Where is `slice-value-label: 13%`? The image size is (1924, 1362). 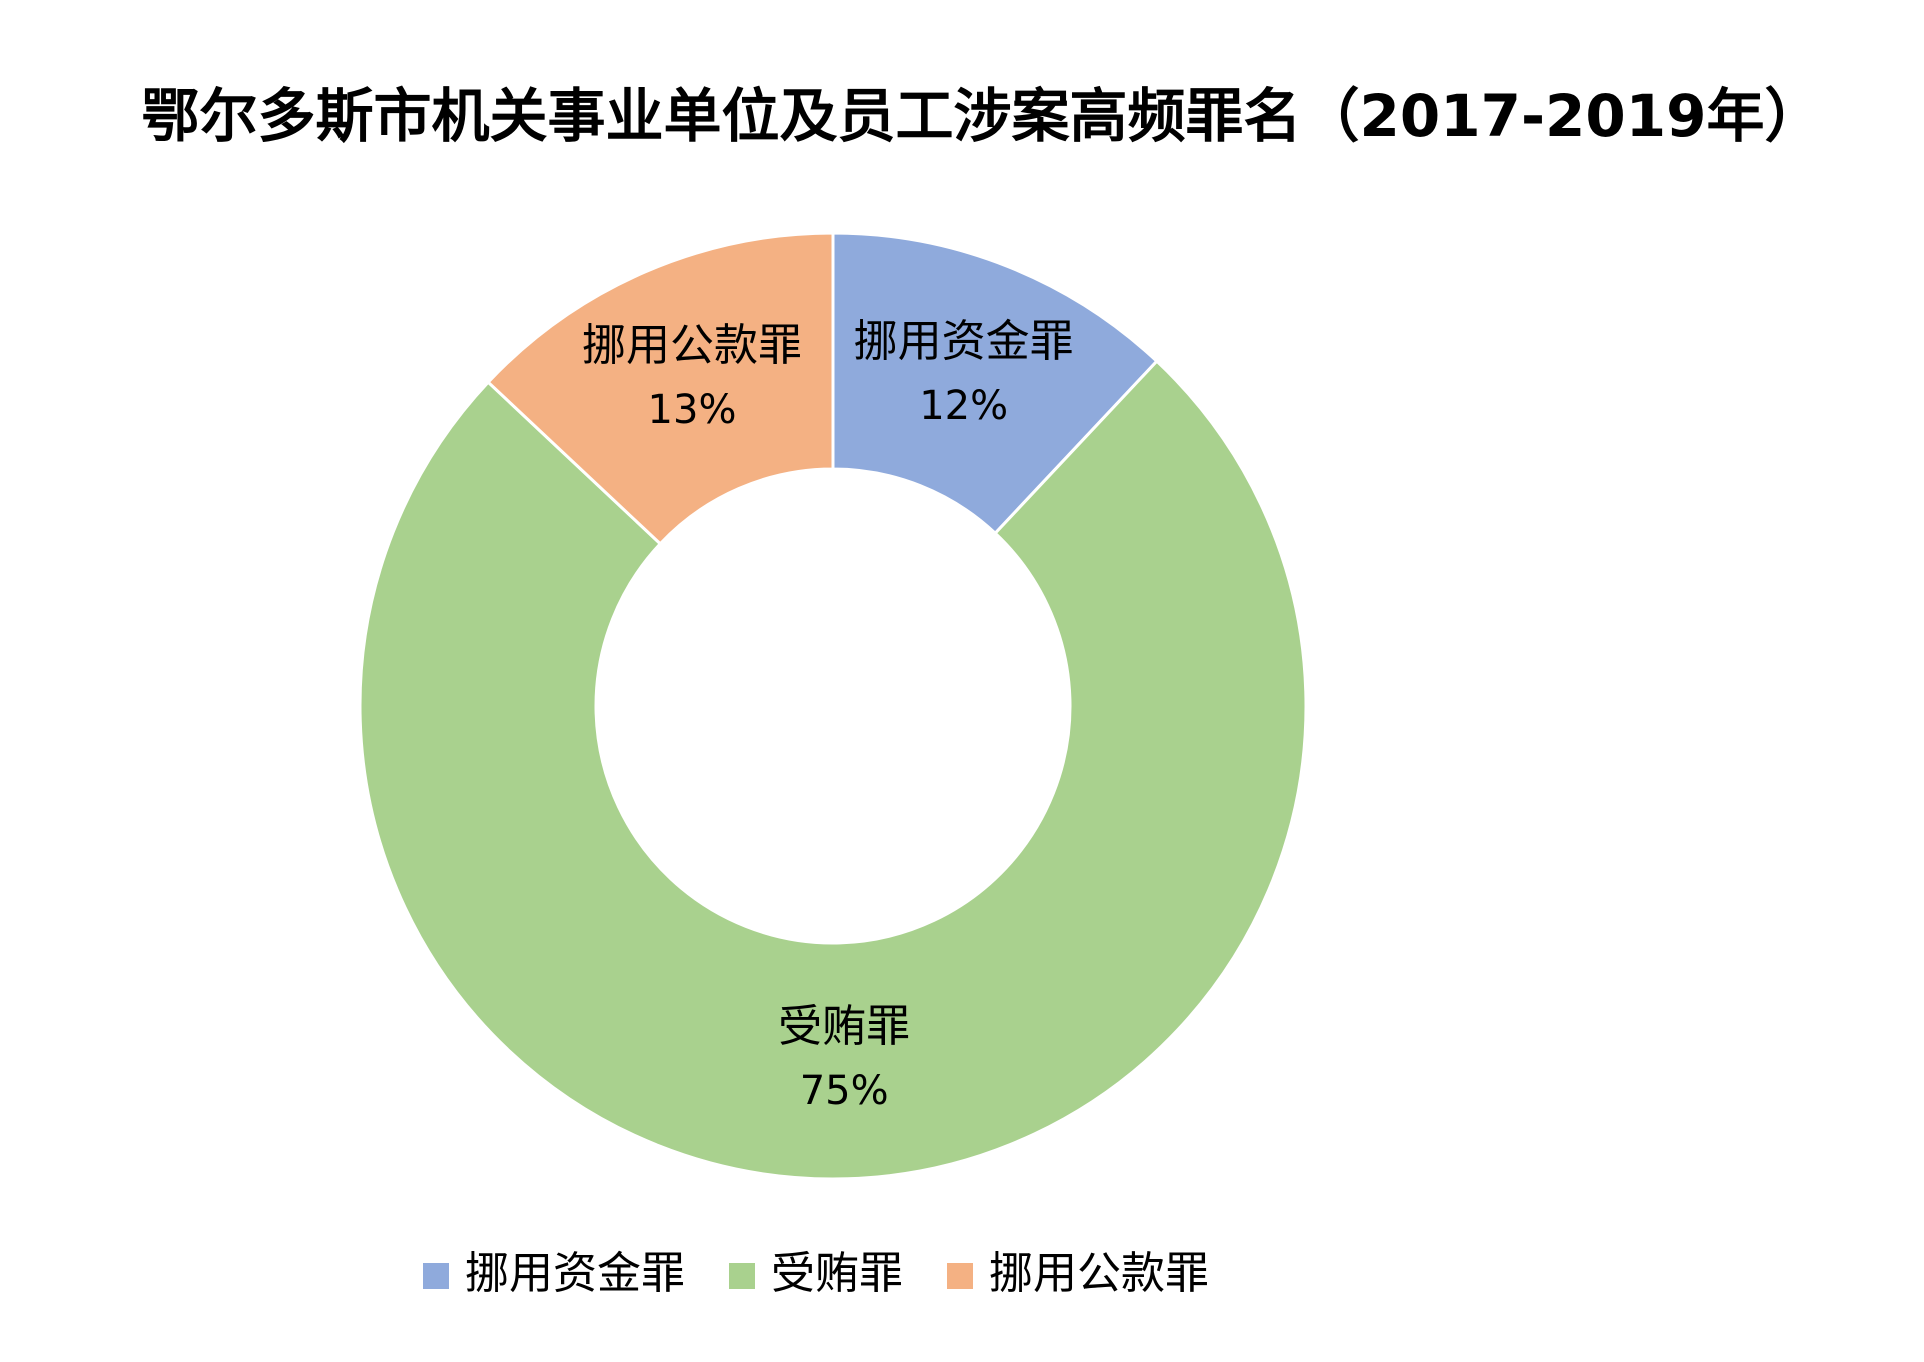
slice-value-label: 13% is located at coordinates (692, 410).